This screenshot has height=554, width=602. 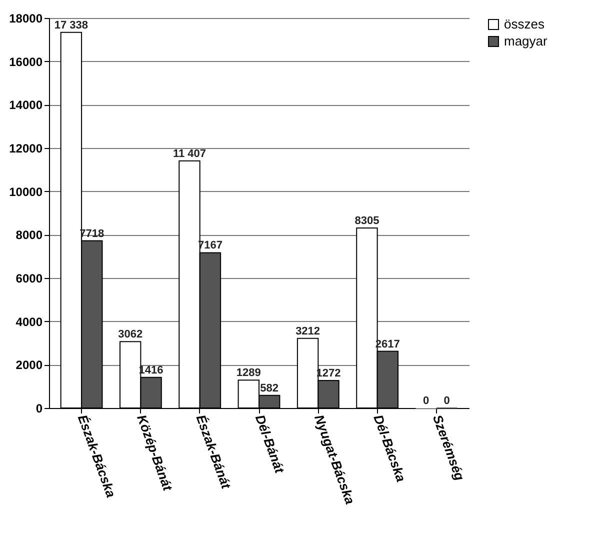 What do you see at coordinates (367, 221) in the screenshot?
I see `data-label: 8305` at bounding box center [367, 221].